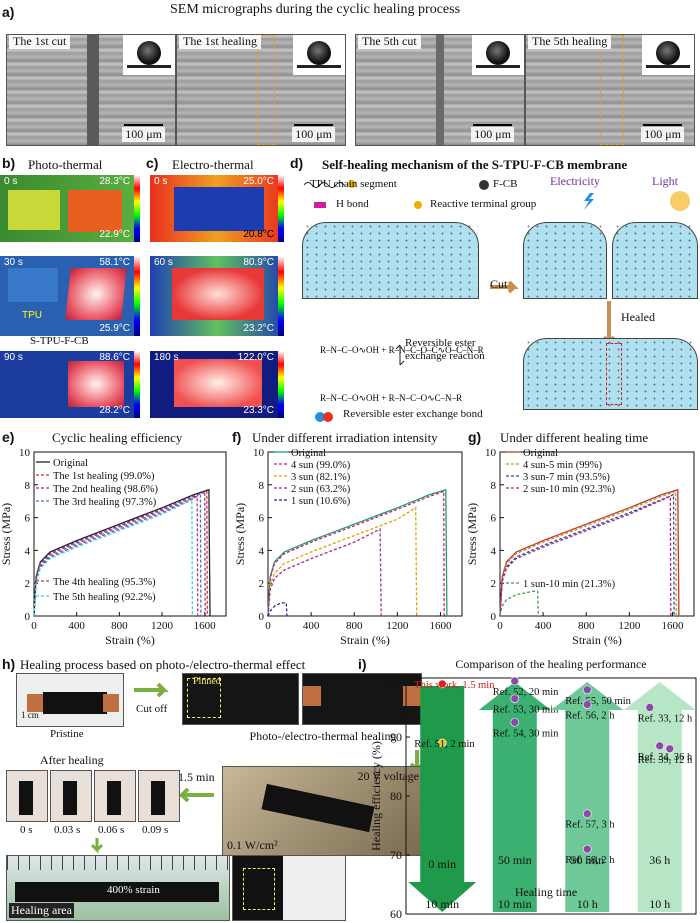 The width and height of the screenshot is (700, 923). Describe the element at coordinates (665, 181) in the screenshot. I see `light-label: Light` at that location.